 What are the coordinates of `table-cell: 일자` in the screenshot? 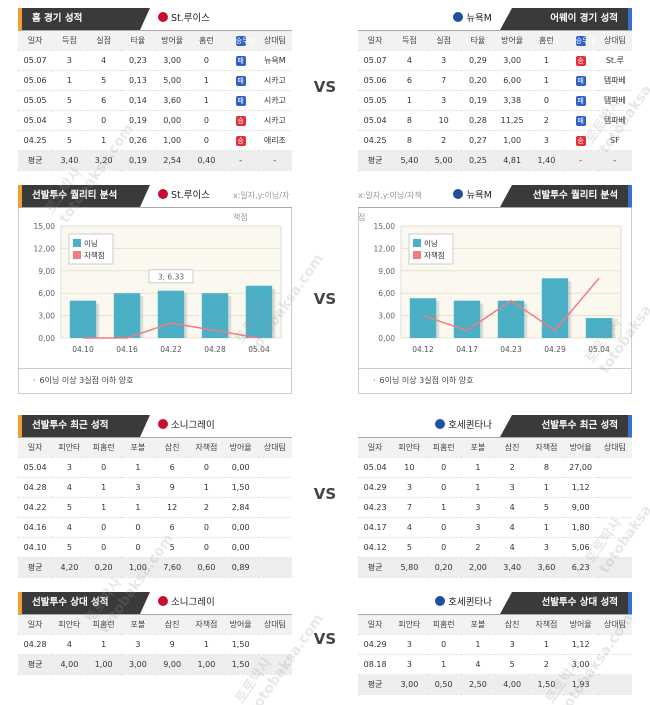 It's located at (35, 41).